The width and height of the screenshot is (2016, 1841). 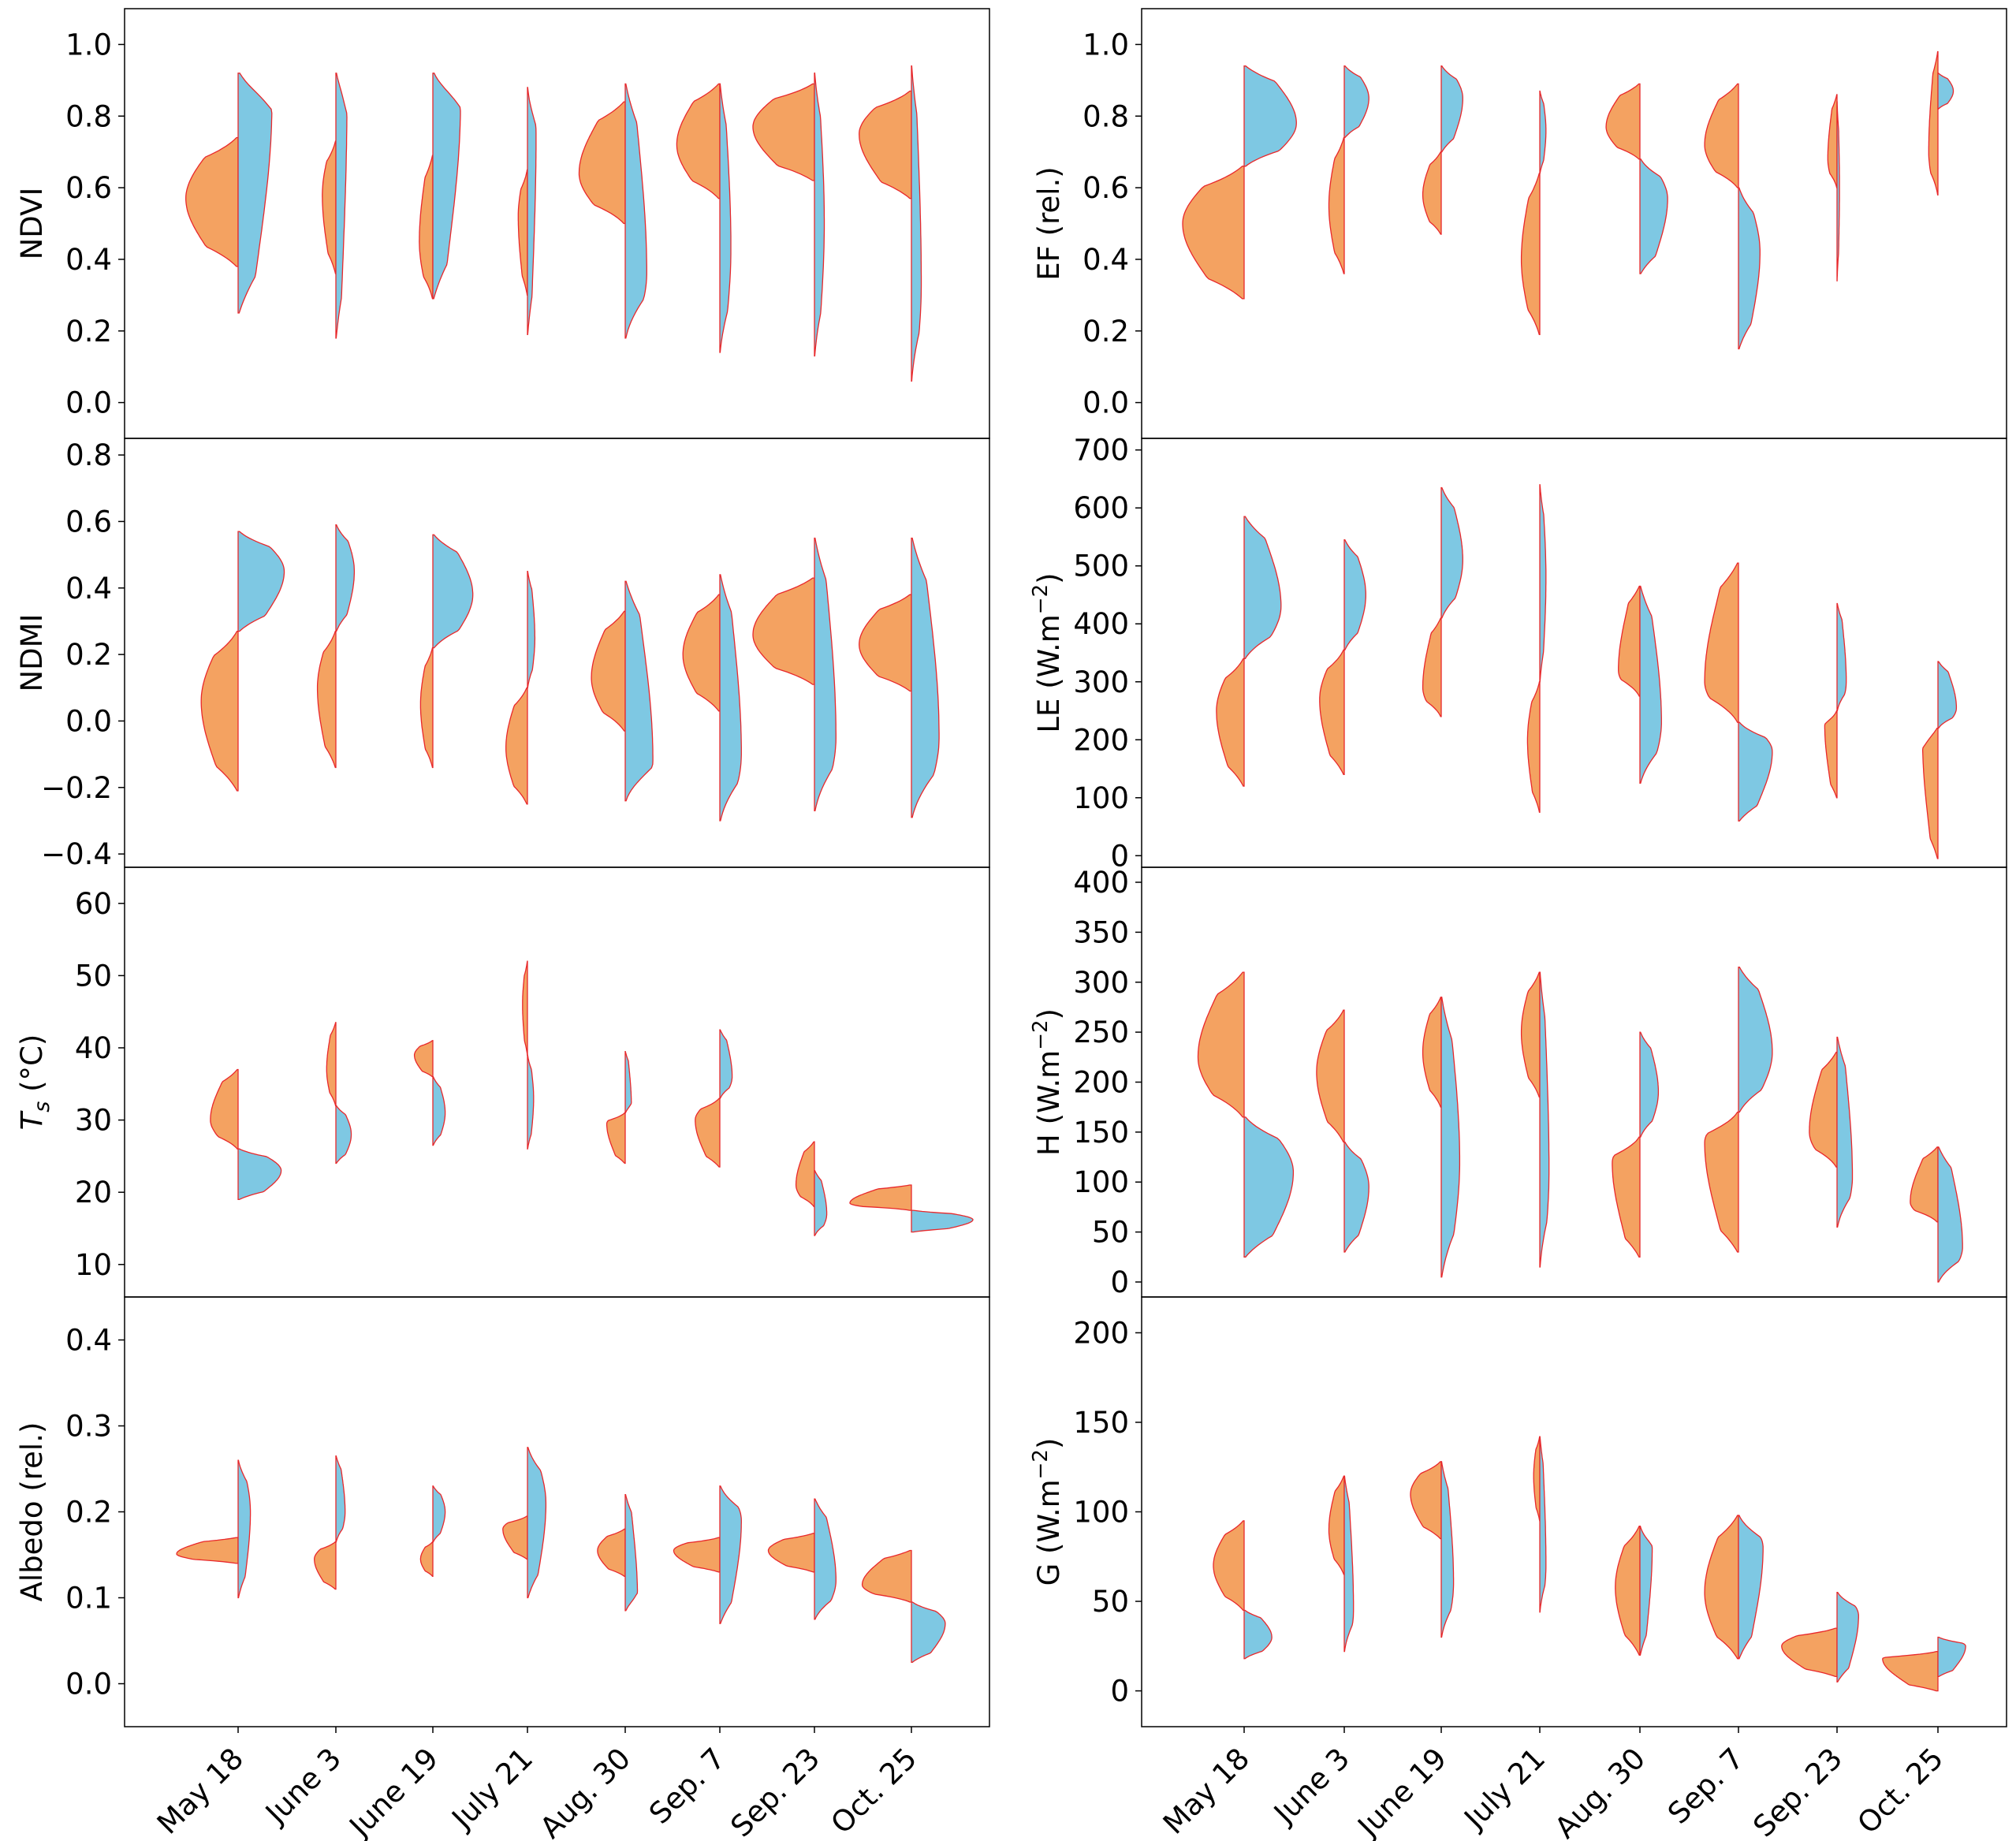 What do you see at coordinates (32, 1512) in the screenshot?
I see `y-axis-label-albedo: Albedo (rel.)` at bounding box center [32, 1512].